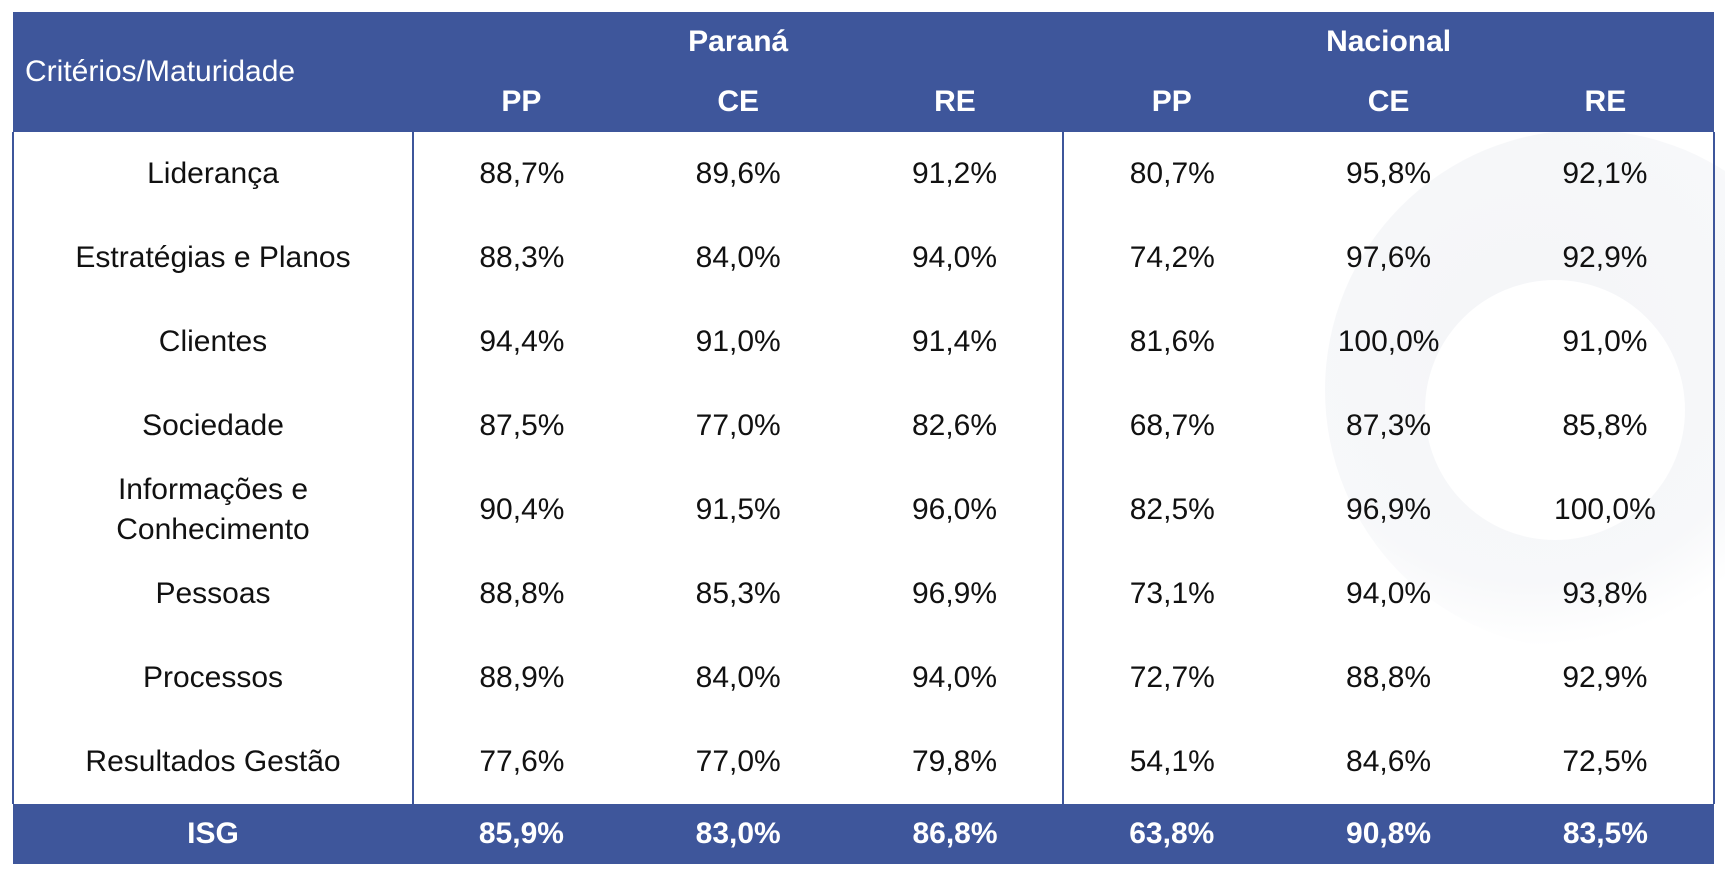  I want to click on value-cell: 95,8%, so click(1389, 173).